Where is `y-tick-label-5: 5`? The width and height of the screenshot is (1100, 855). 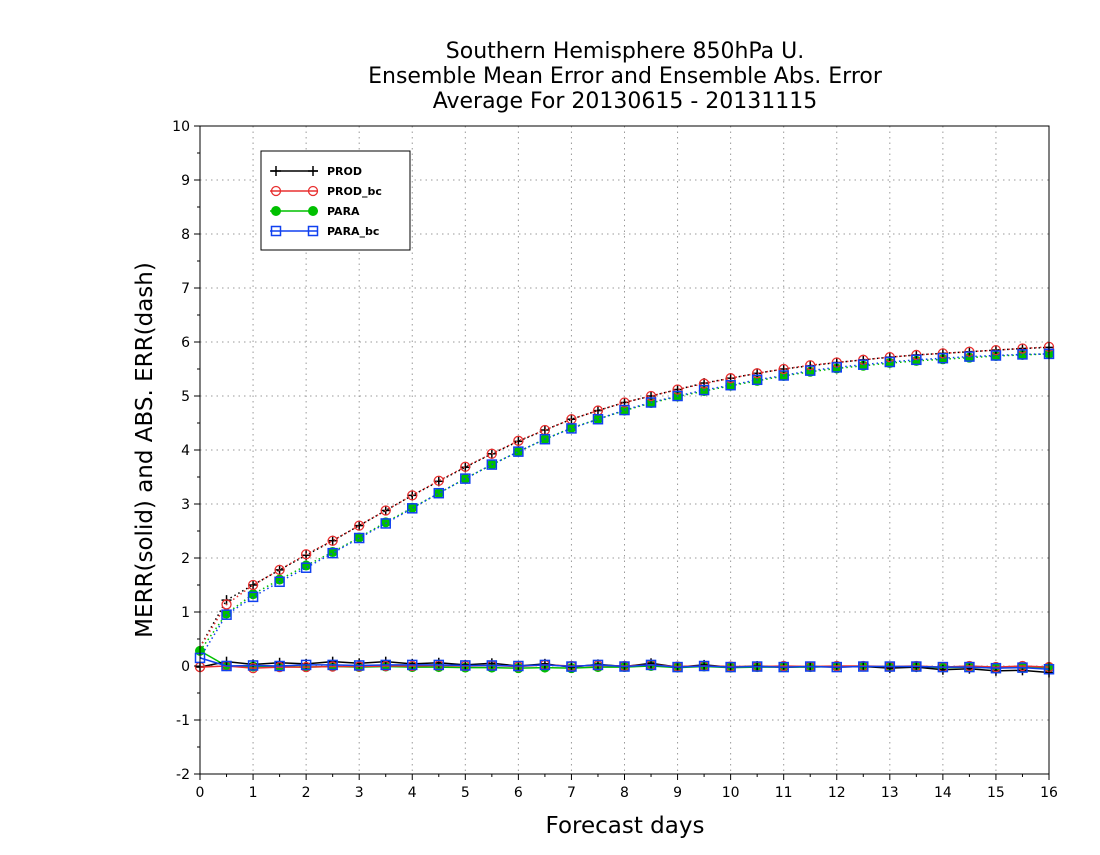
y-tick-label-5: 5 is located at coordinates (185, 397).